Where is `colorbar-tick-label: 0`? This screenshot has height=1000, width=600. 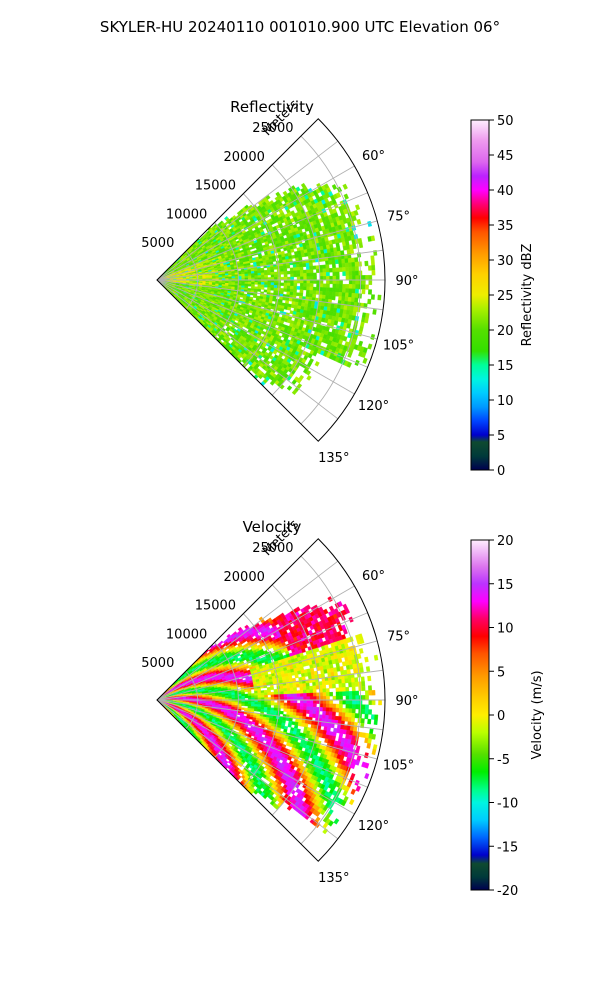
colorbar-tick-label: 0 is located at coordinates (501, 471).